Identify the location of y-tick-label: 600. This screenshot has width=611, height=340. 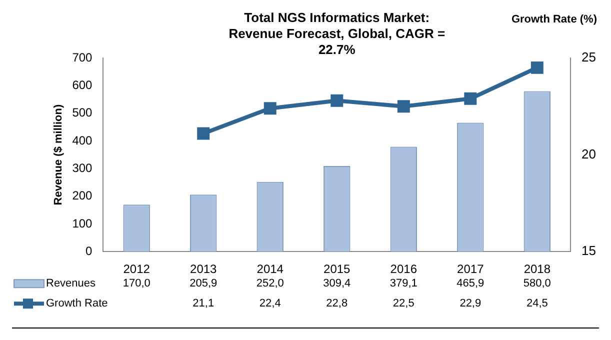
(82, 85).